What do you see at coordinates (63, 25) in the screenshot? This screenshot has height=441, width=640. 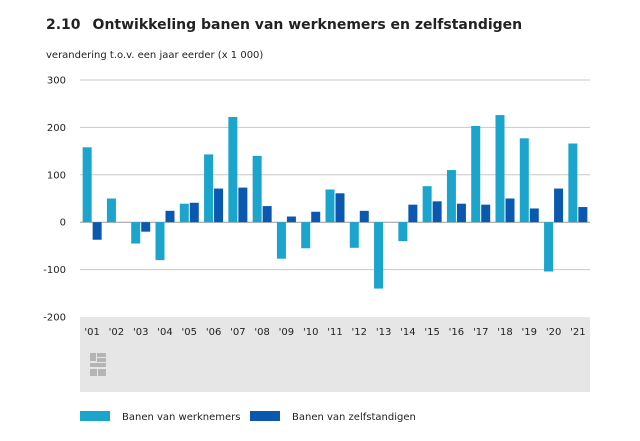 I see `chart-number: 2.10` at bounding box center [63, 25].